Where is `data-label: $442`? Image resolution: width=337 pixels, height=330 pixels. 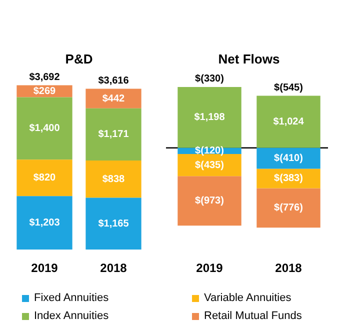 data-label: $442 is located at coordinates (114, 98).